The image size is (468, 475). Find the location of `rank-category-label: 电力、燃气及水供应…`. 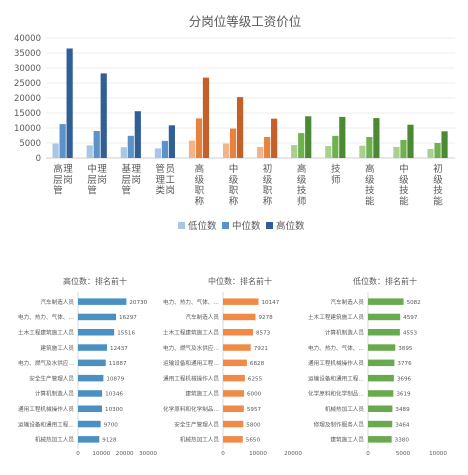

rank-category-label: 电力、燃气及水供应… is located at coordinates (191, 348).